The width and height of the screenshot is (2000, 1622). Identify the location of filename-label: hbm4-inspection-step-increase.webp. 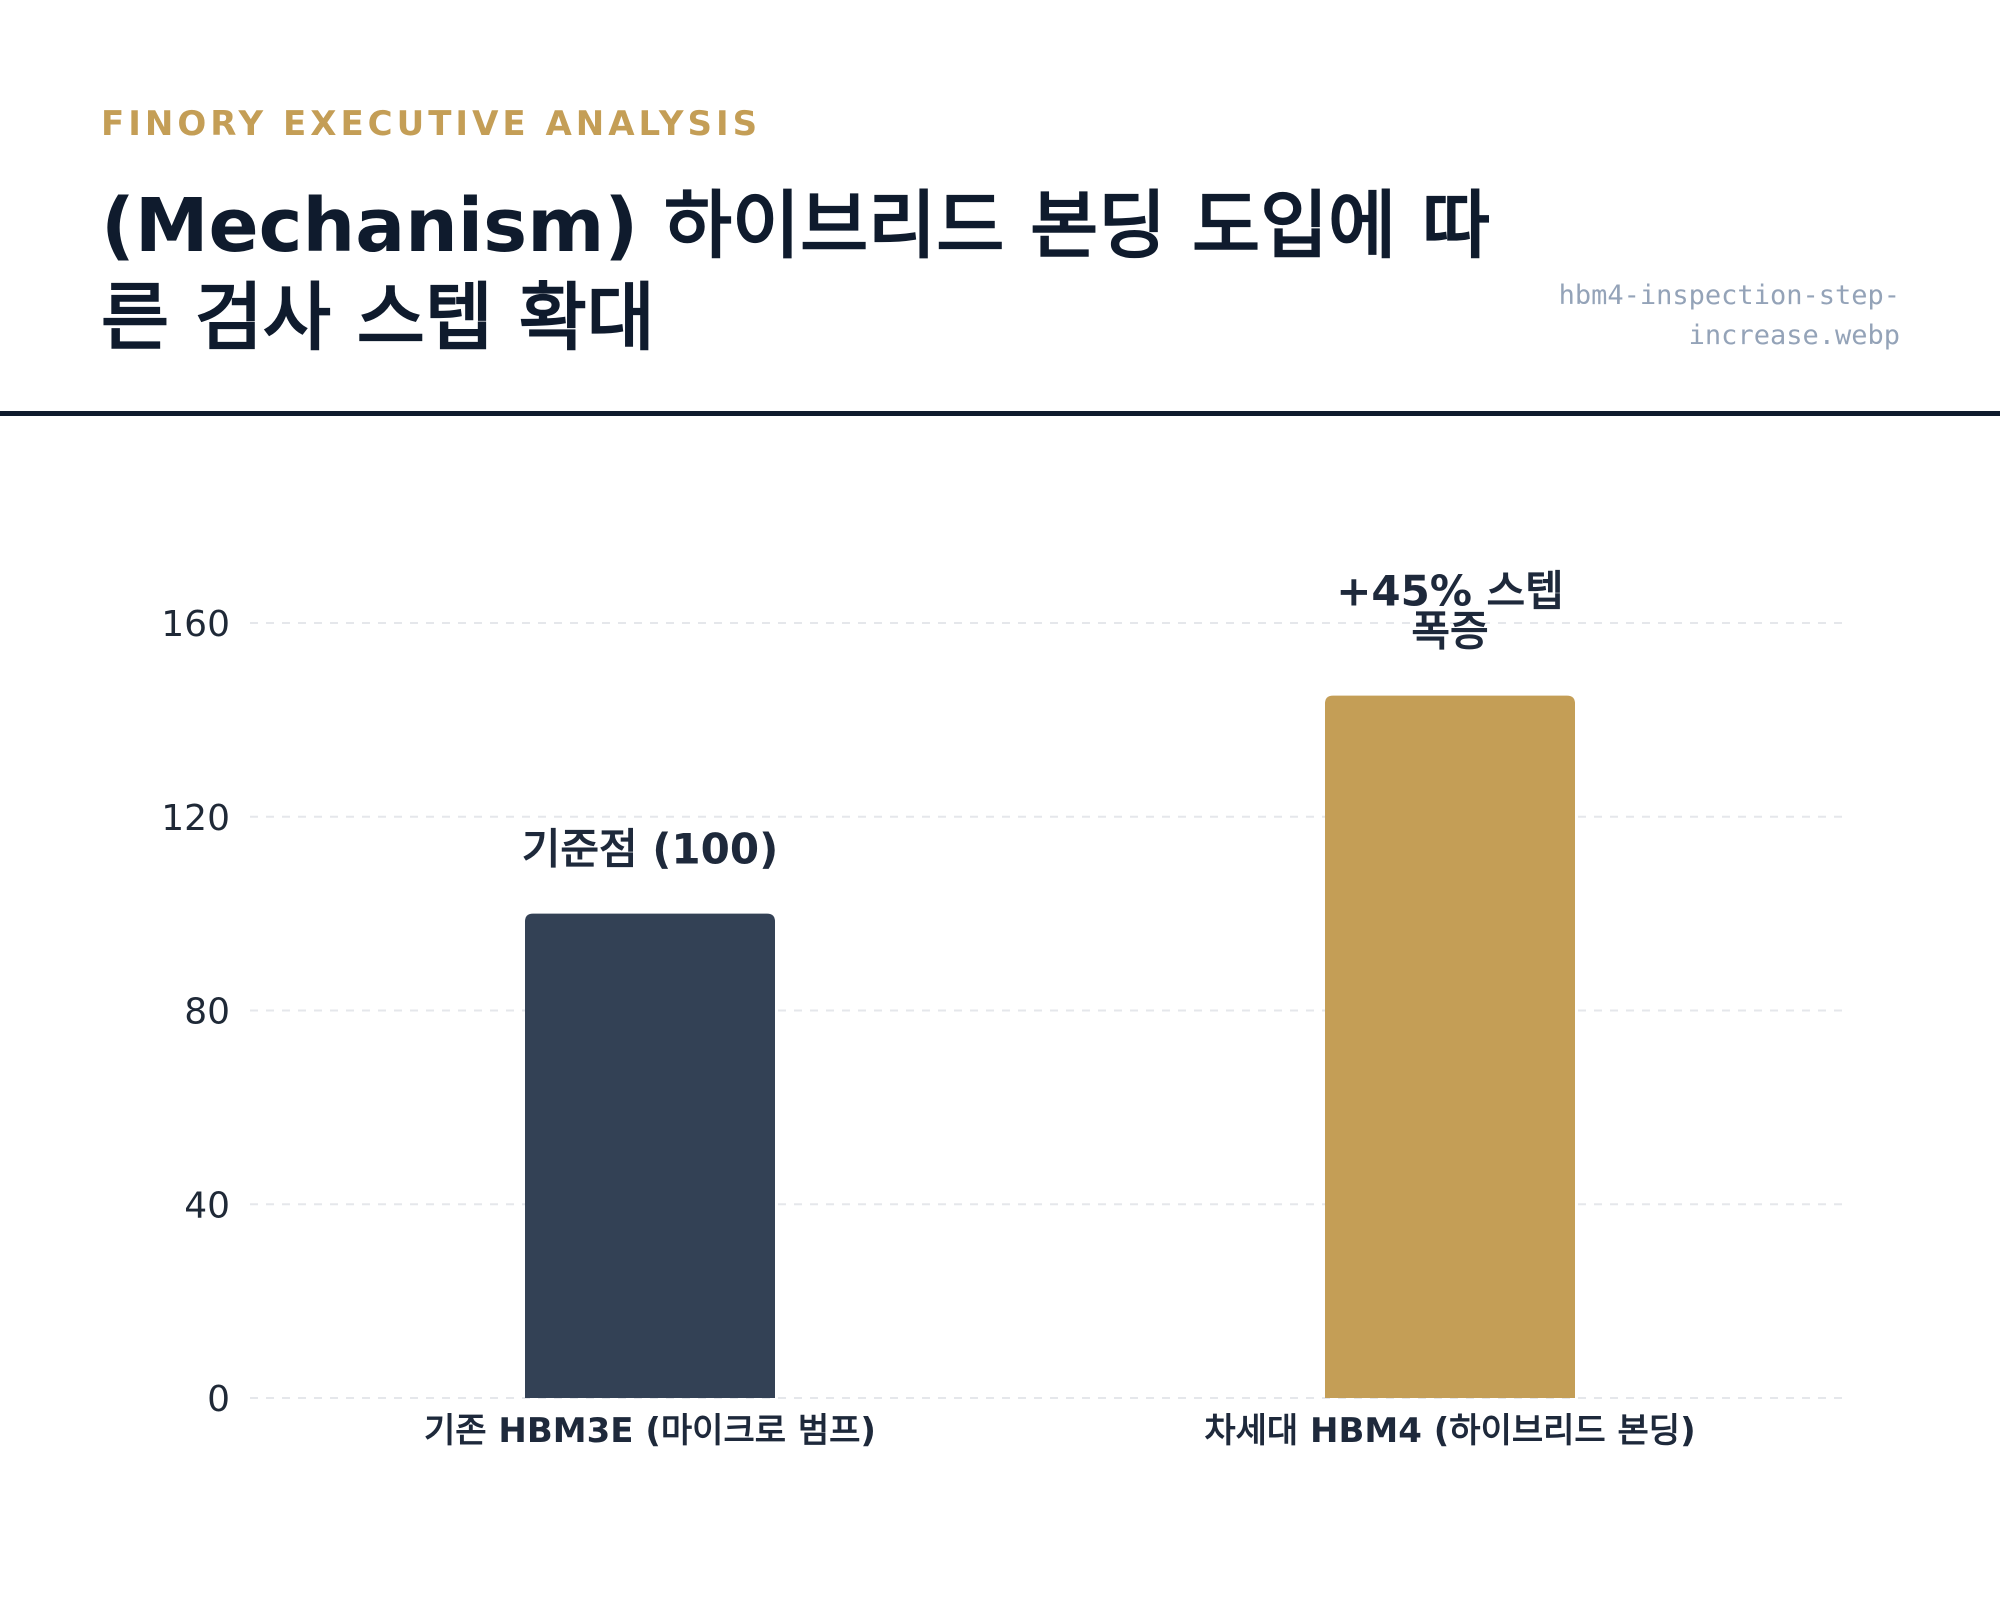
(1729, 315).